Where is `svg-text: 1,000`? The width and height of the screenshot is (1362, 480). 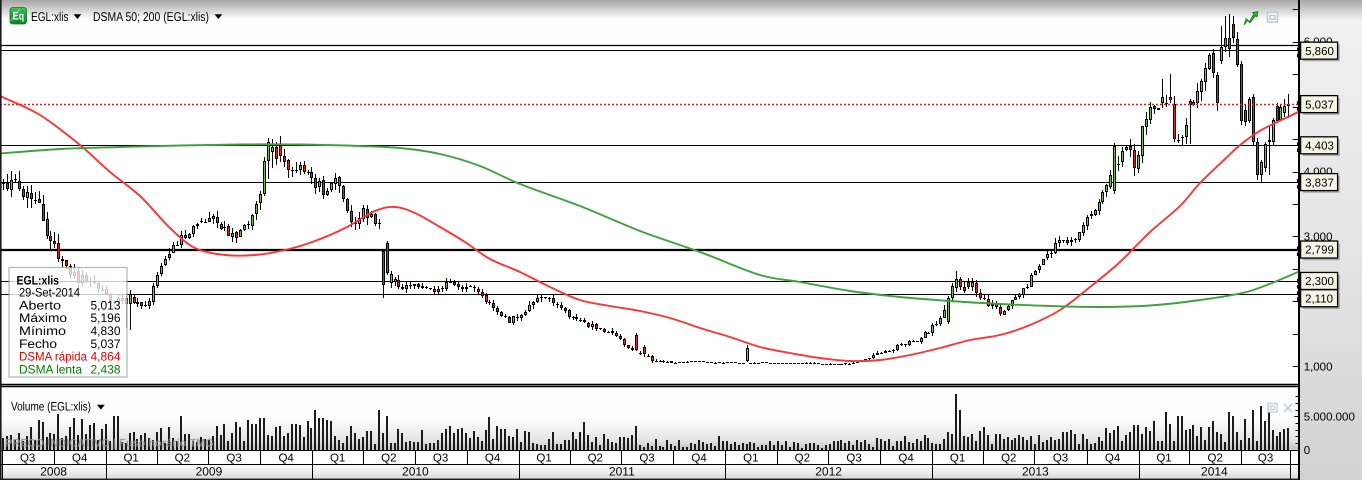
svg-text: 1,000 is located at coordinates (1318, 367).